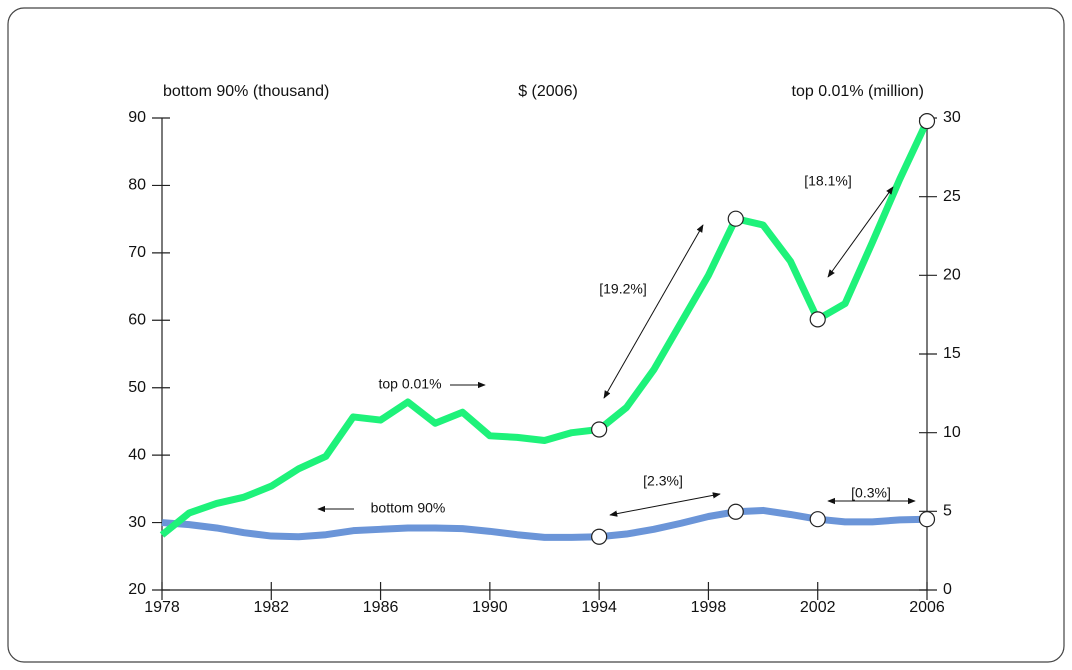 The image size is (1072, 670). I want to click on y-tick-label: 80, so click(137, 185).